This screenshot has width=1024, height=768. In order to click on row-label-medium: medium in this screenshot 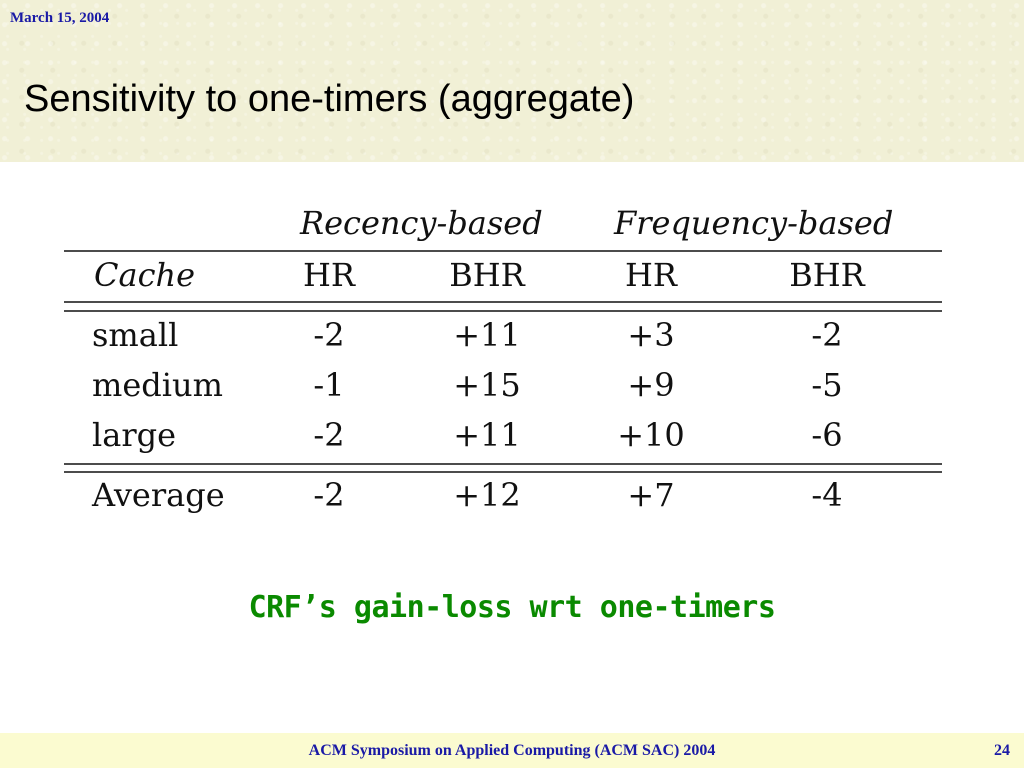, I will do `click(157, 385)`.